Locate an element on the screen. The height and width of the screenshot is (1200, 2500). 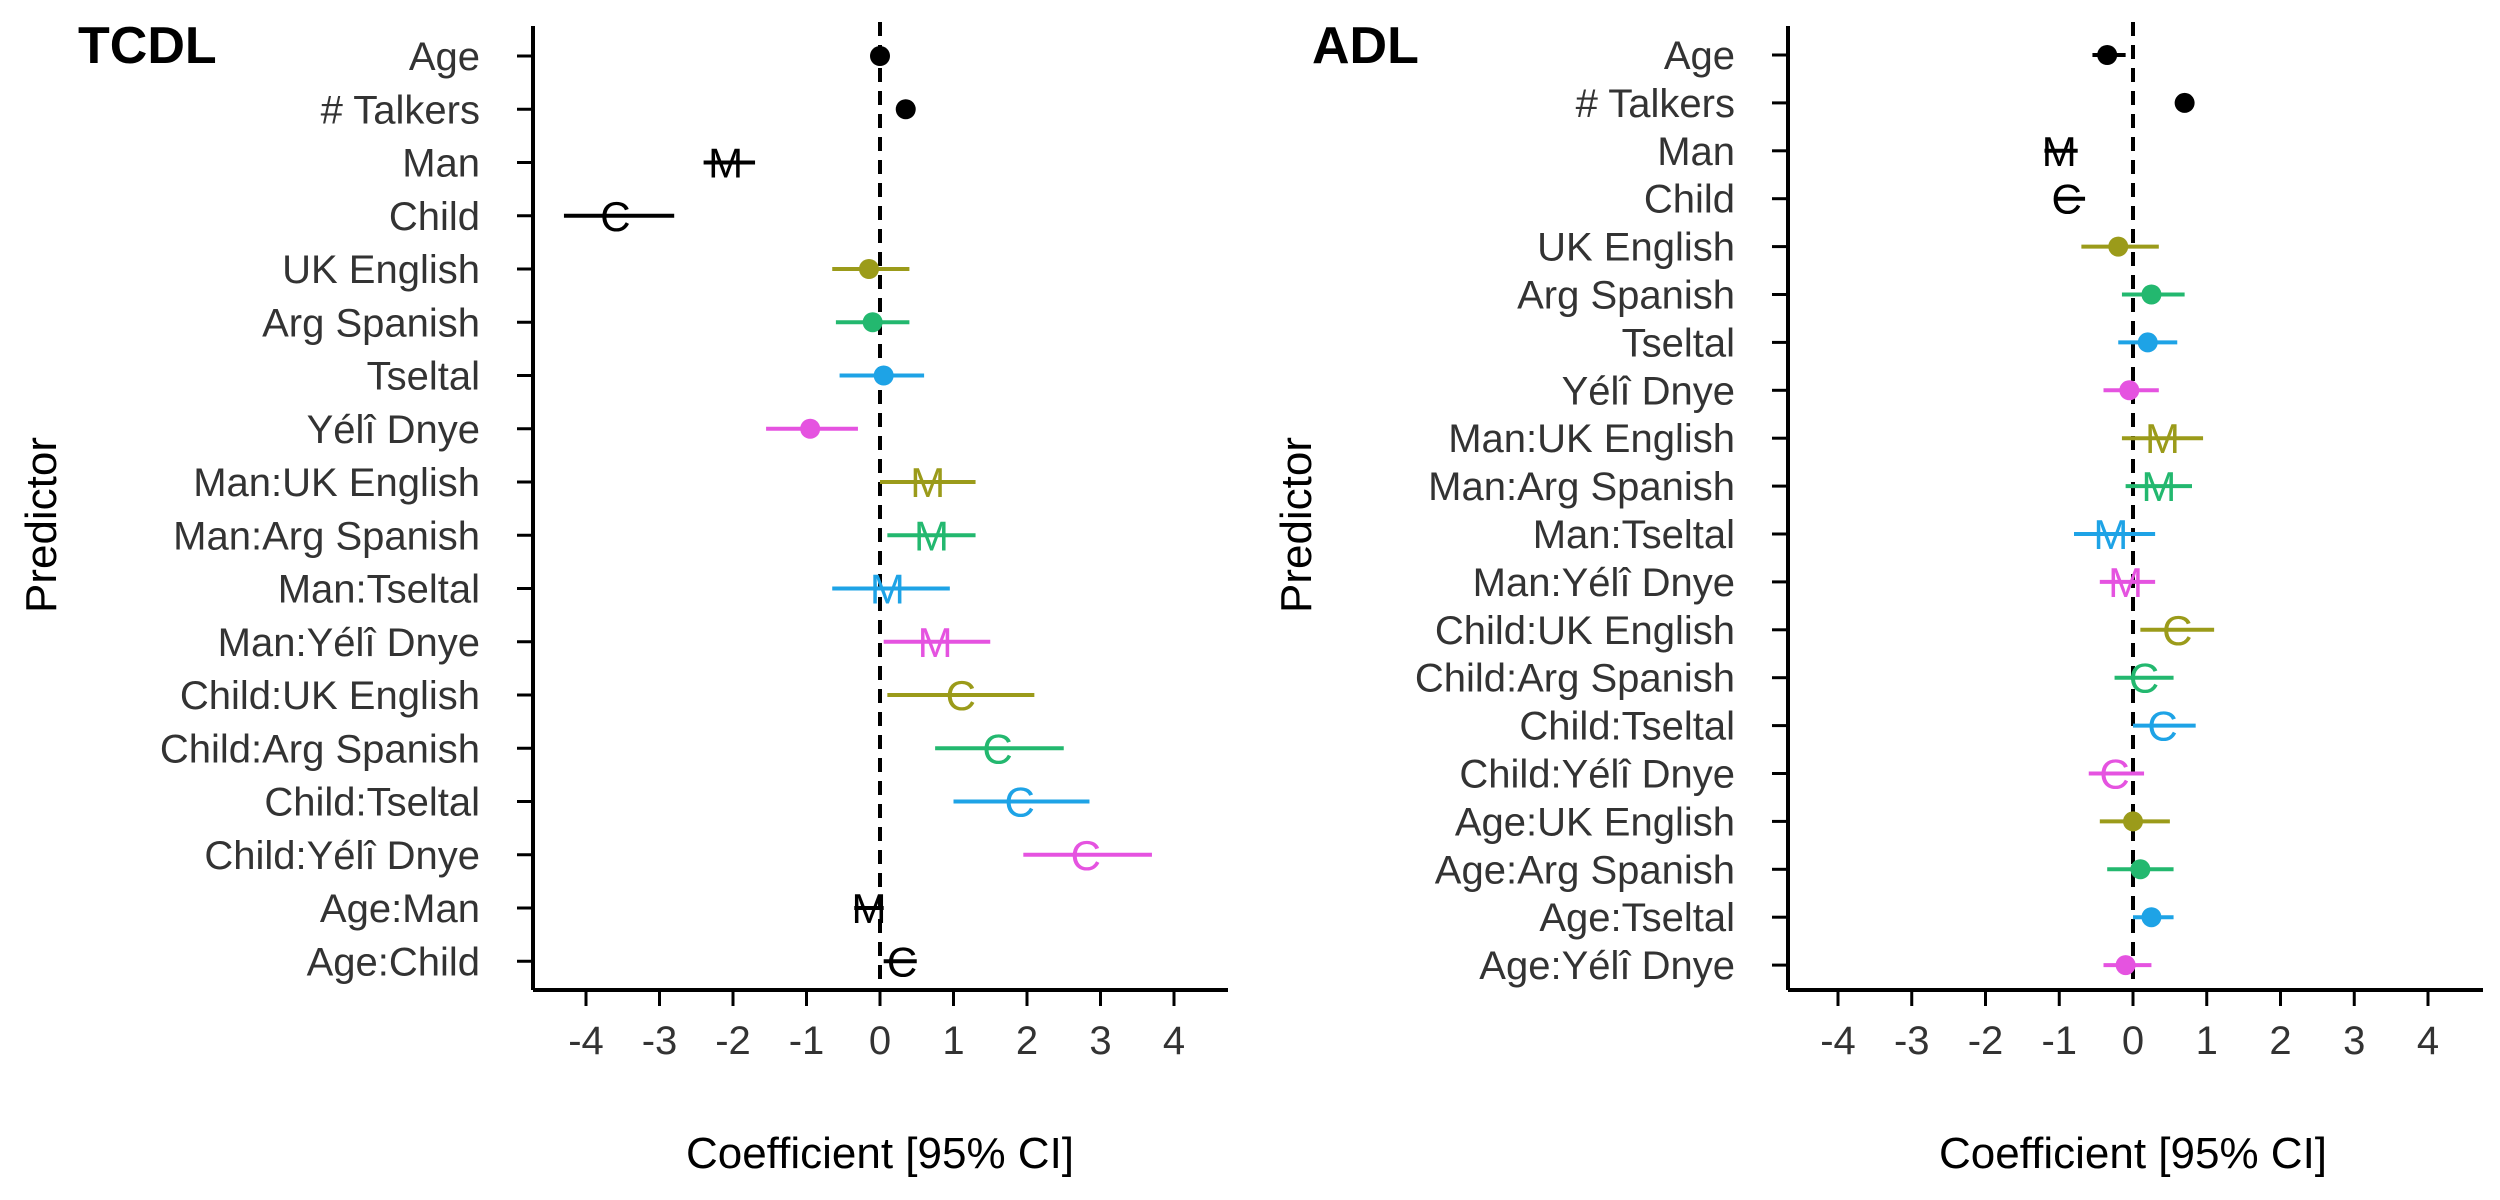
tcdl-row-man-tseltal-label: Man:Tseltal is located at coordinates (379, 590).